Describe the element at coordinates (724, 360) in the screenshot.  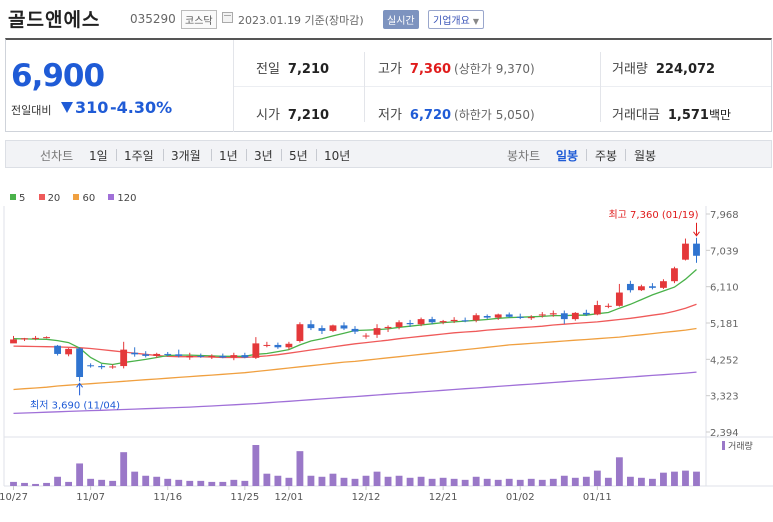
I see `y-tick-label: 4,252` at that location.